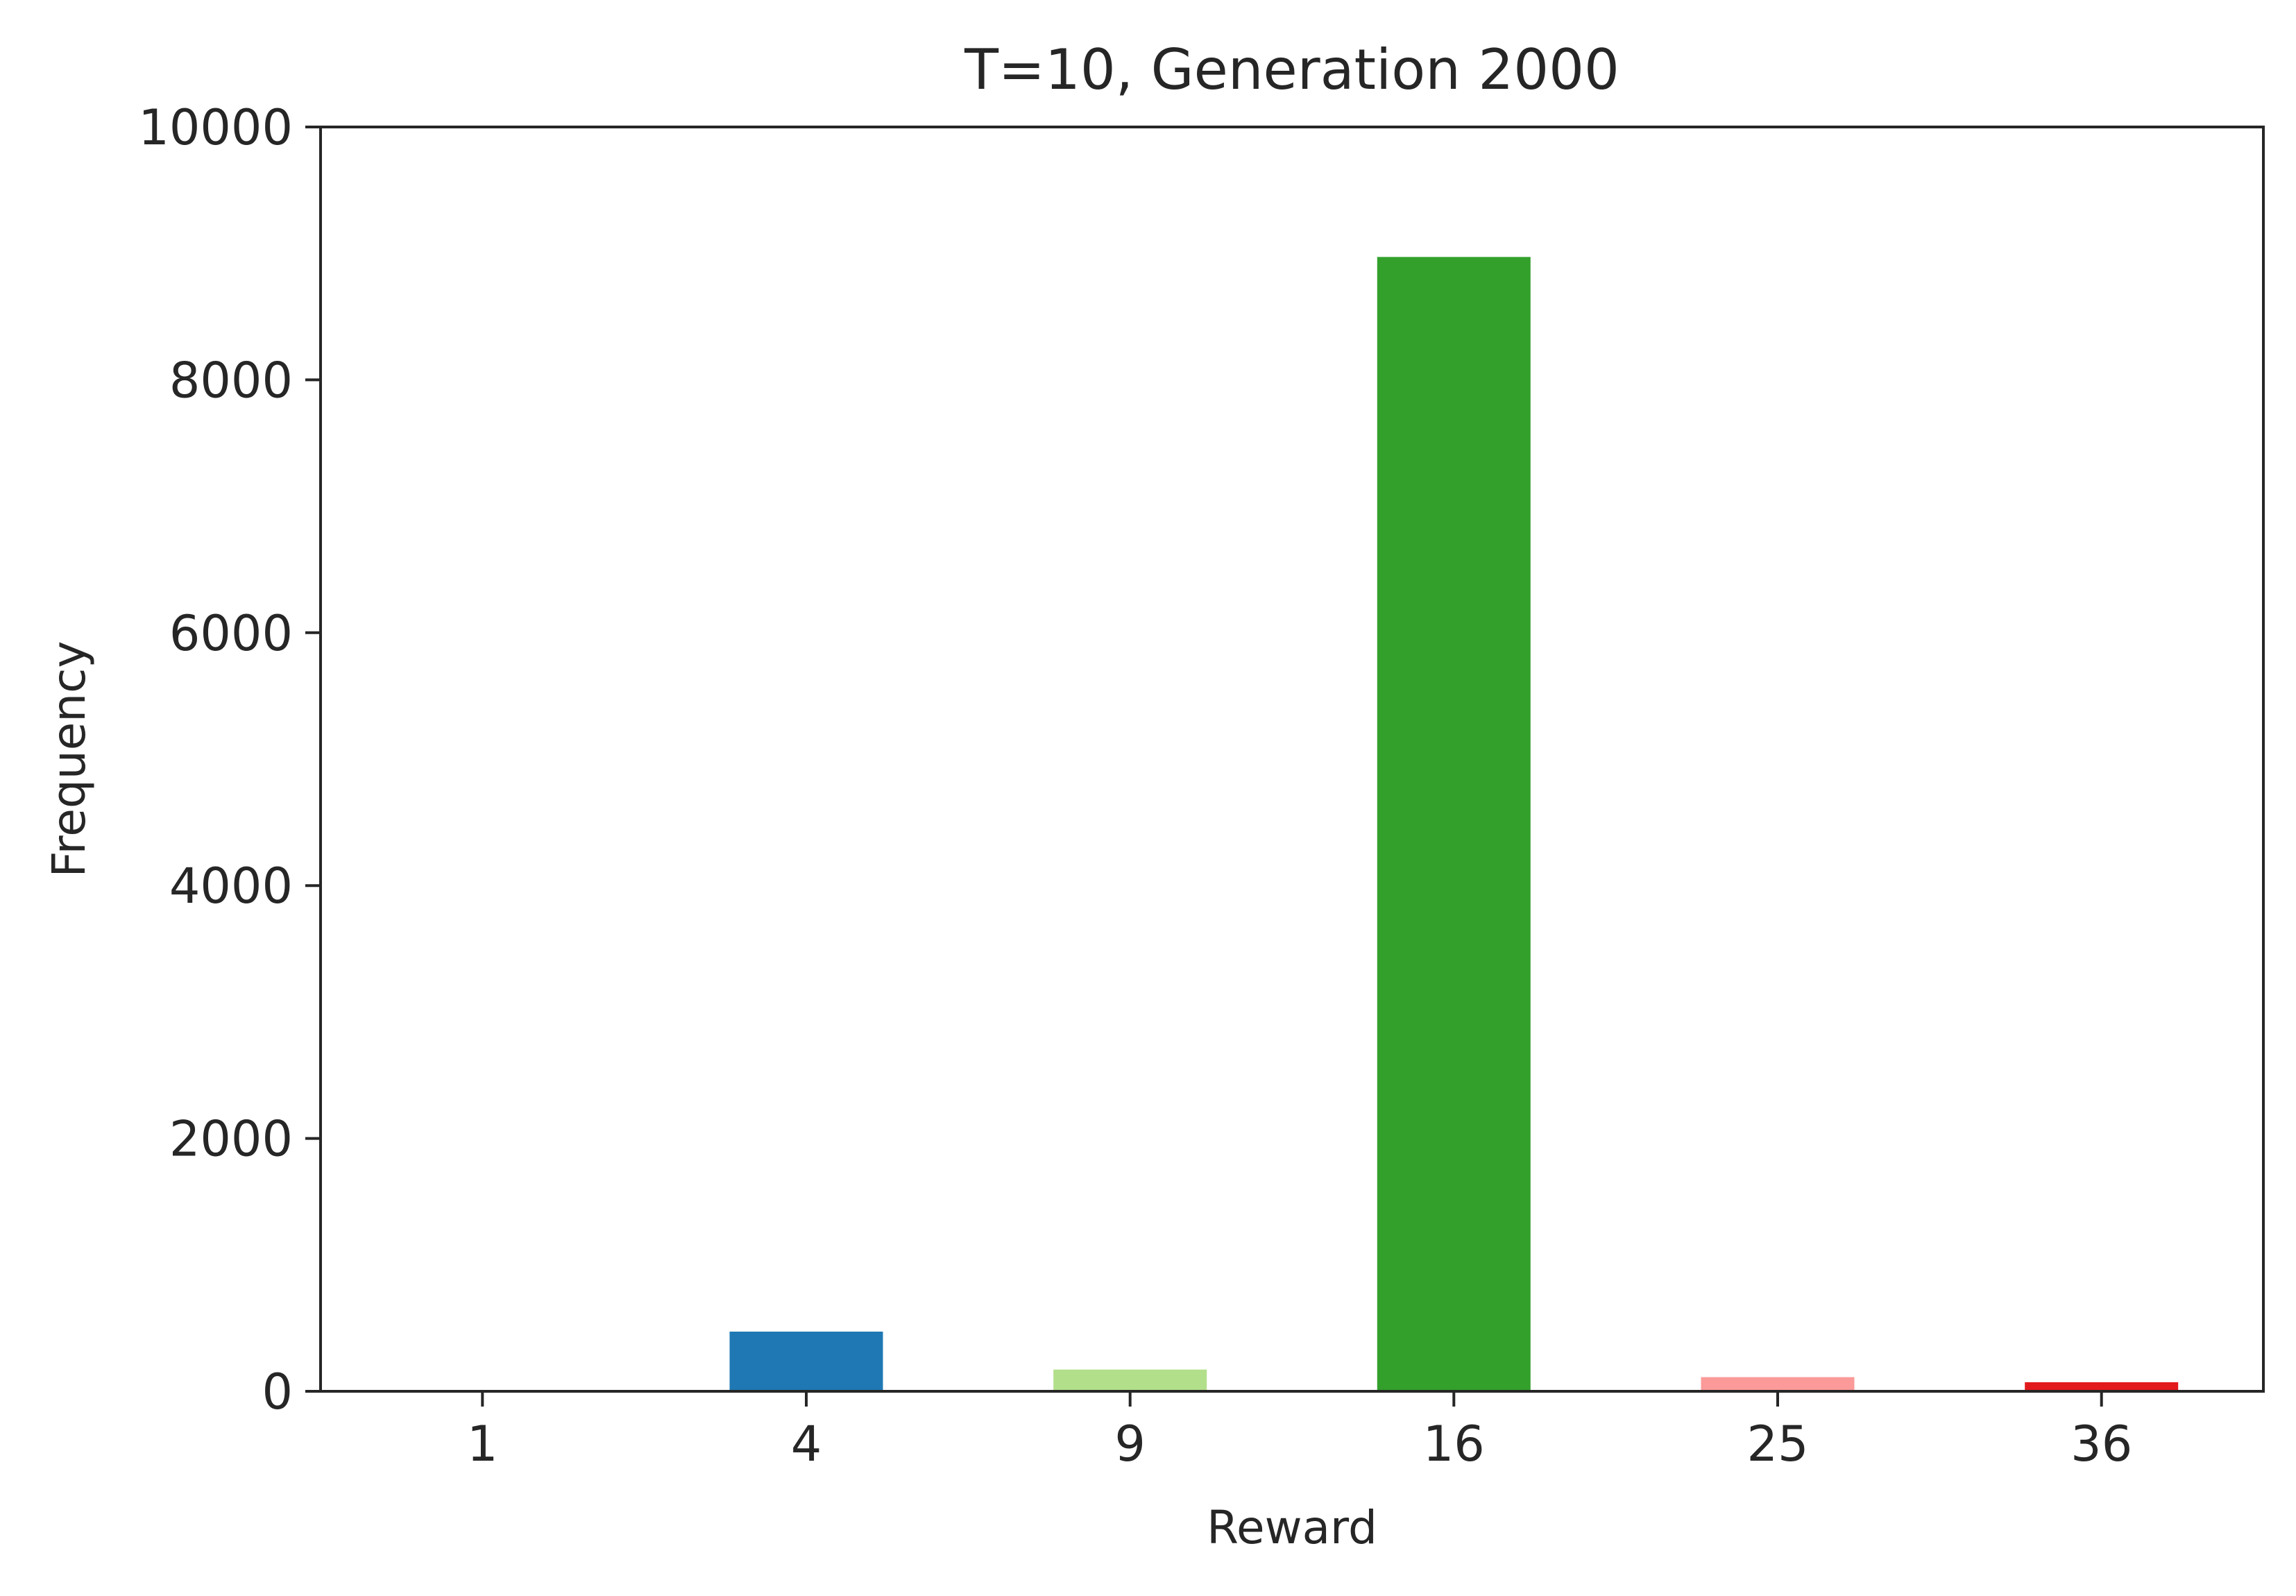 The image size is (2296, 1596). What do you see at coordinates (482, 1444) in the screenshot?
I see `x-tick-label: 1` at bounding box center [482, 1444].